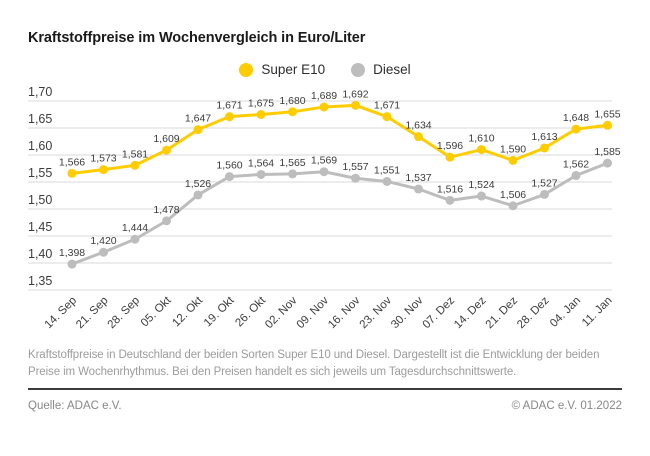 The image size is (650, 456). What do you see at coordinates (261, 104) in the screenshot?
I see `data-label-super-e10: 1,675` at bounding box center [261, 104].